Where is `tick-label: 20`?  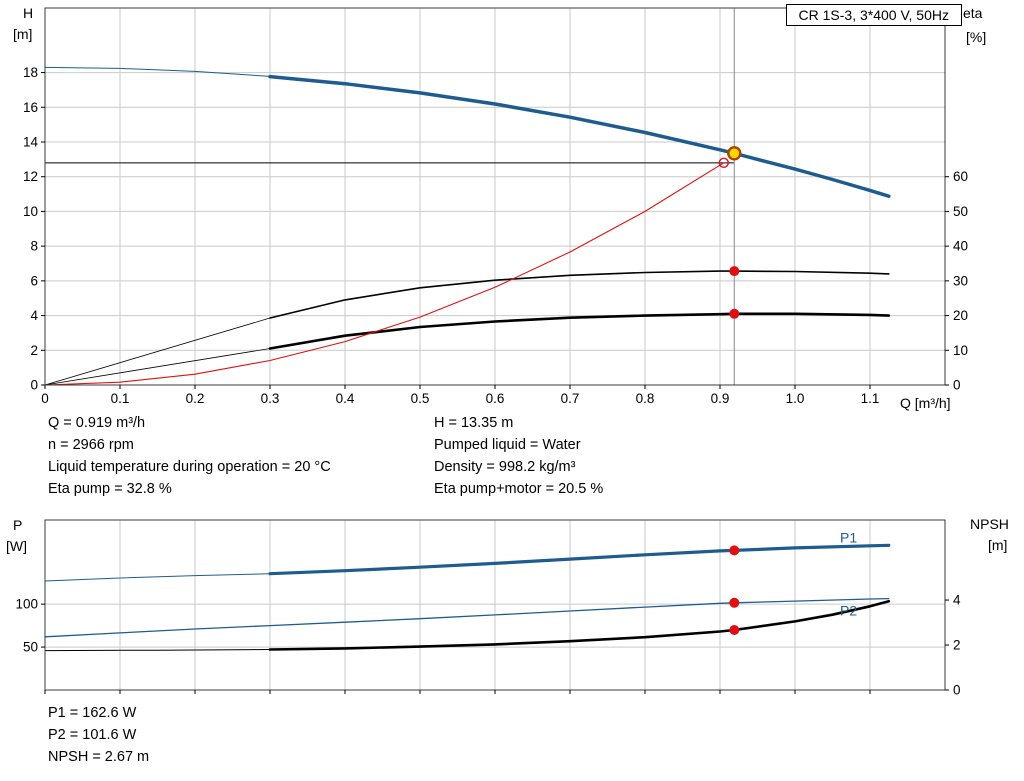
tick-label: 20 is located at coordinates (960, 315).